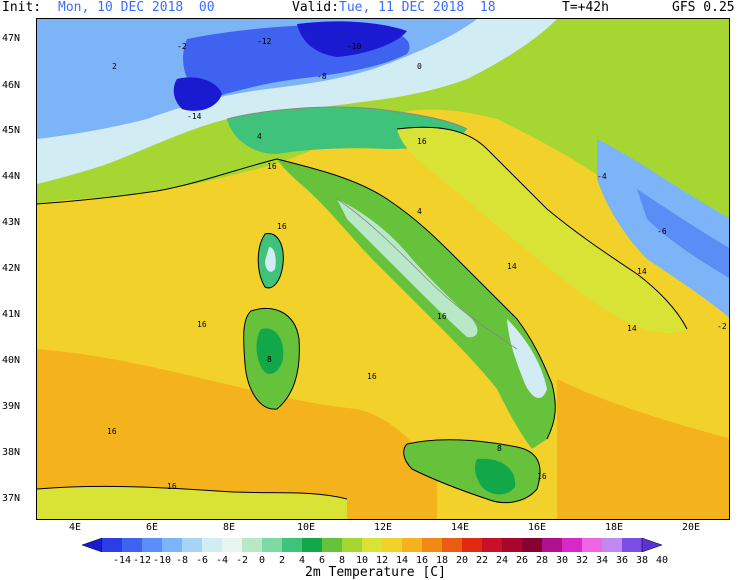 The image size is (751, 580). Describe the element at coordinates (562, 560) in the screenshot. I see `colorbar-tick-label: 30` at that location.